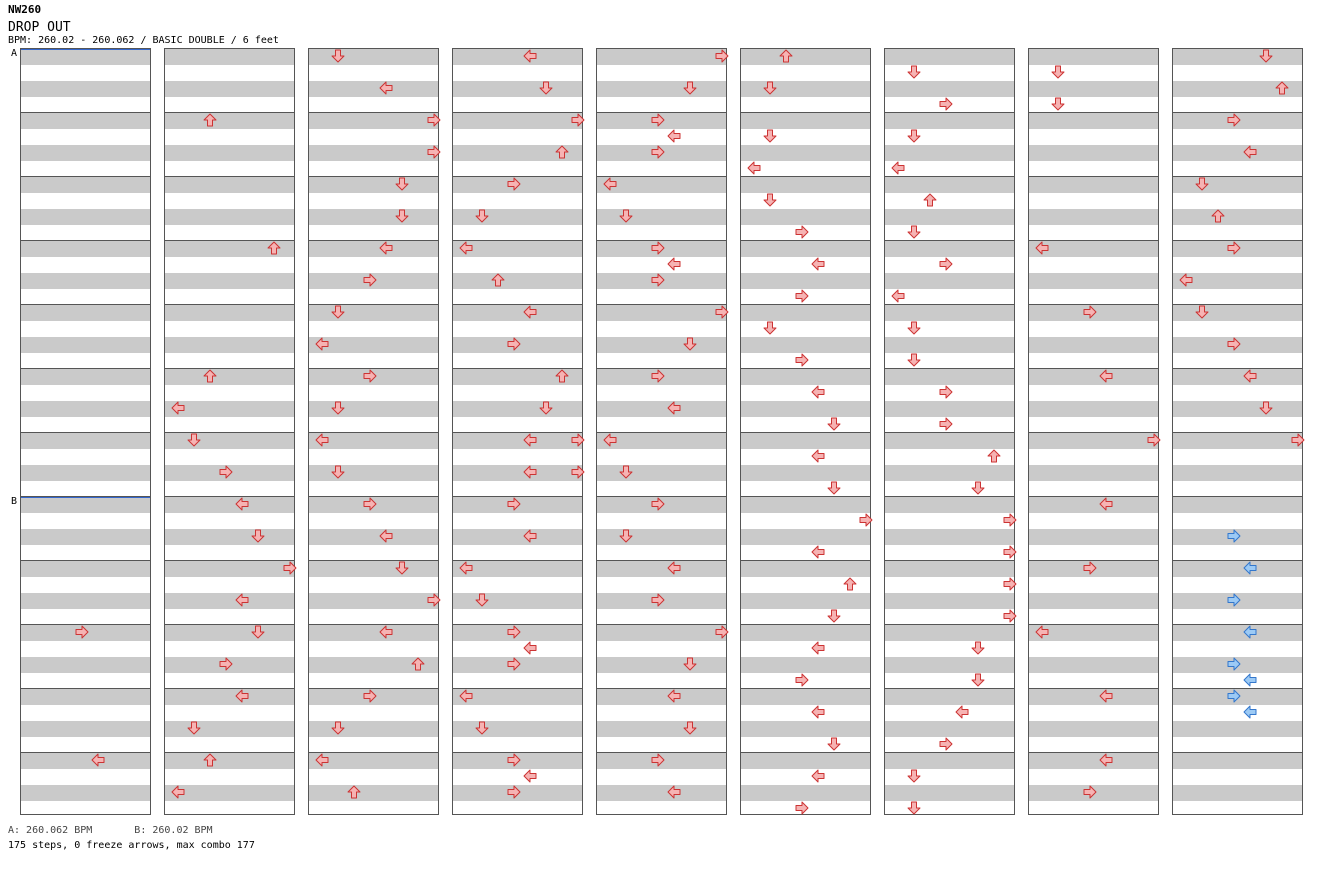  I want to click on song-title: DROP OUT, so click(39, 27).